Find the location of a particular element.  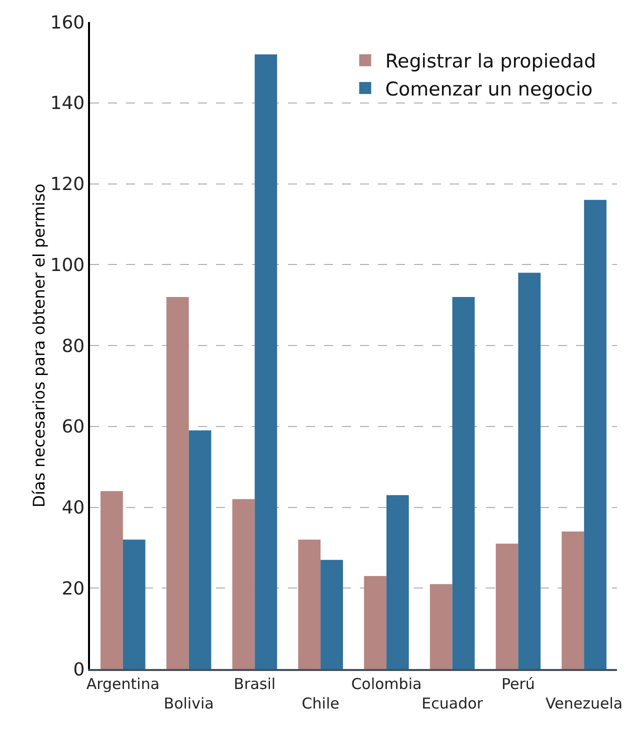

y-tick-label: 80 is located at coordinates (73, 346).